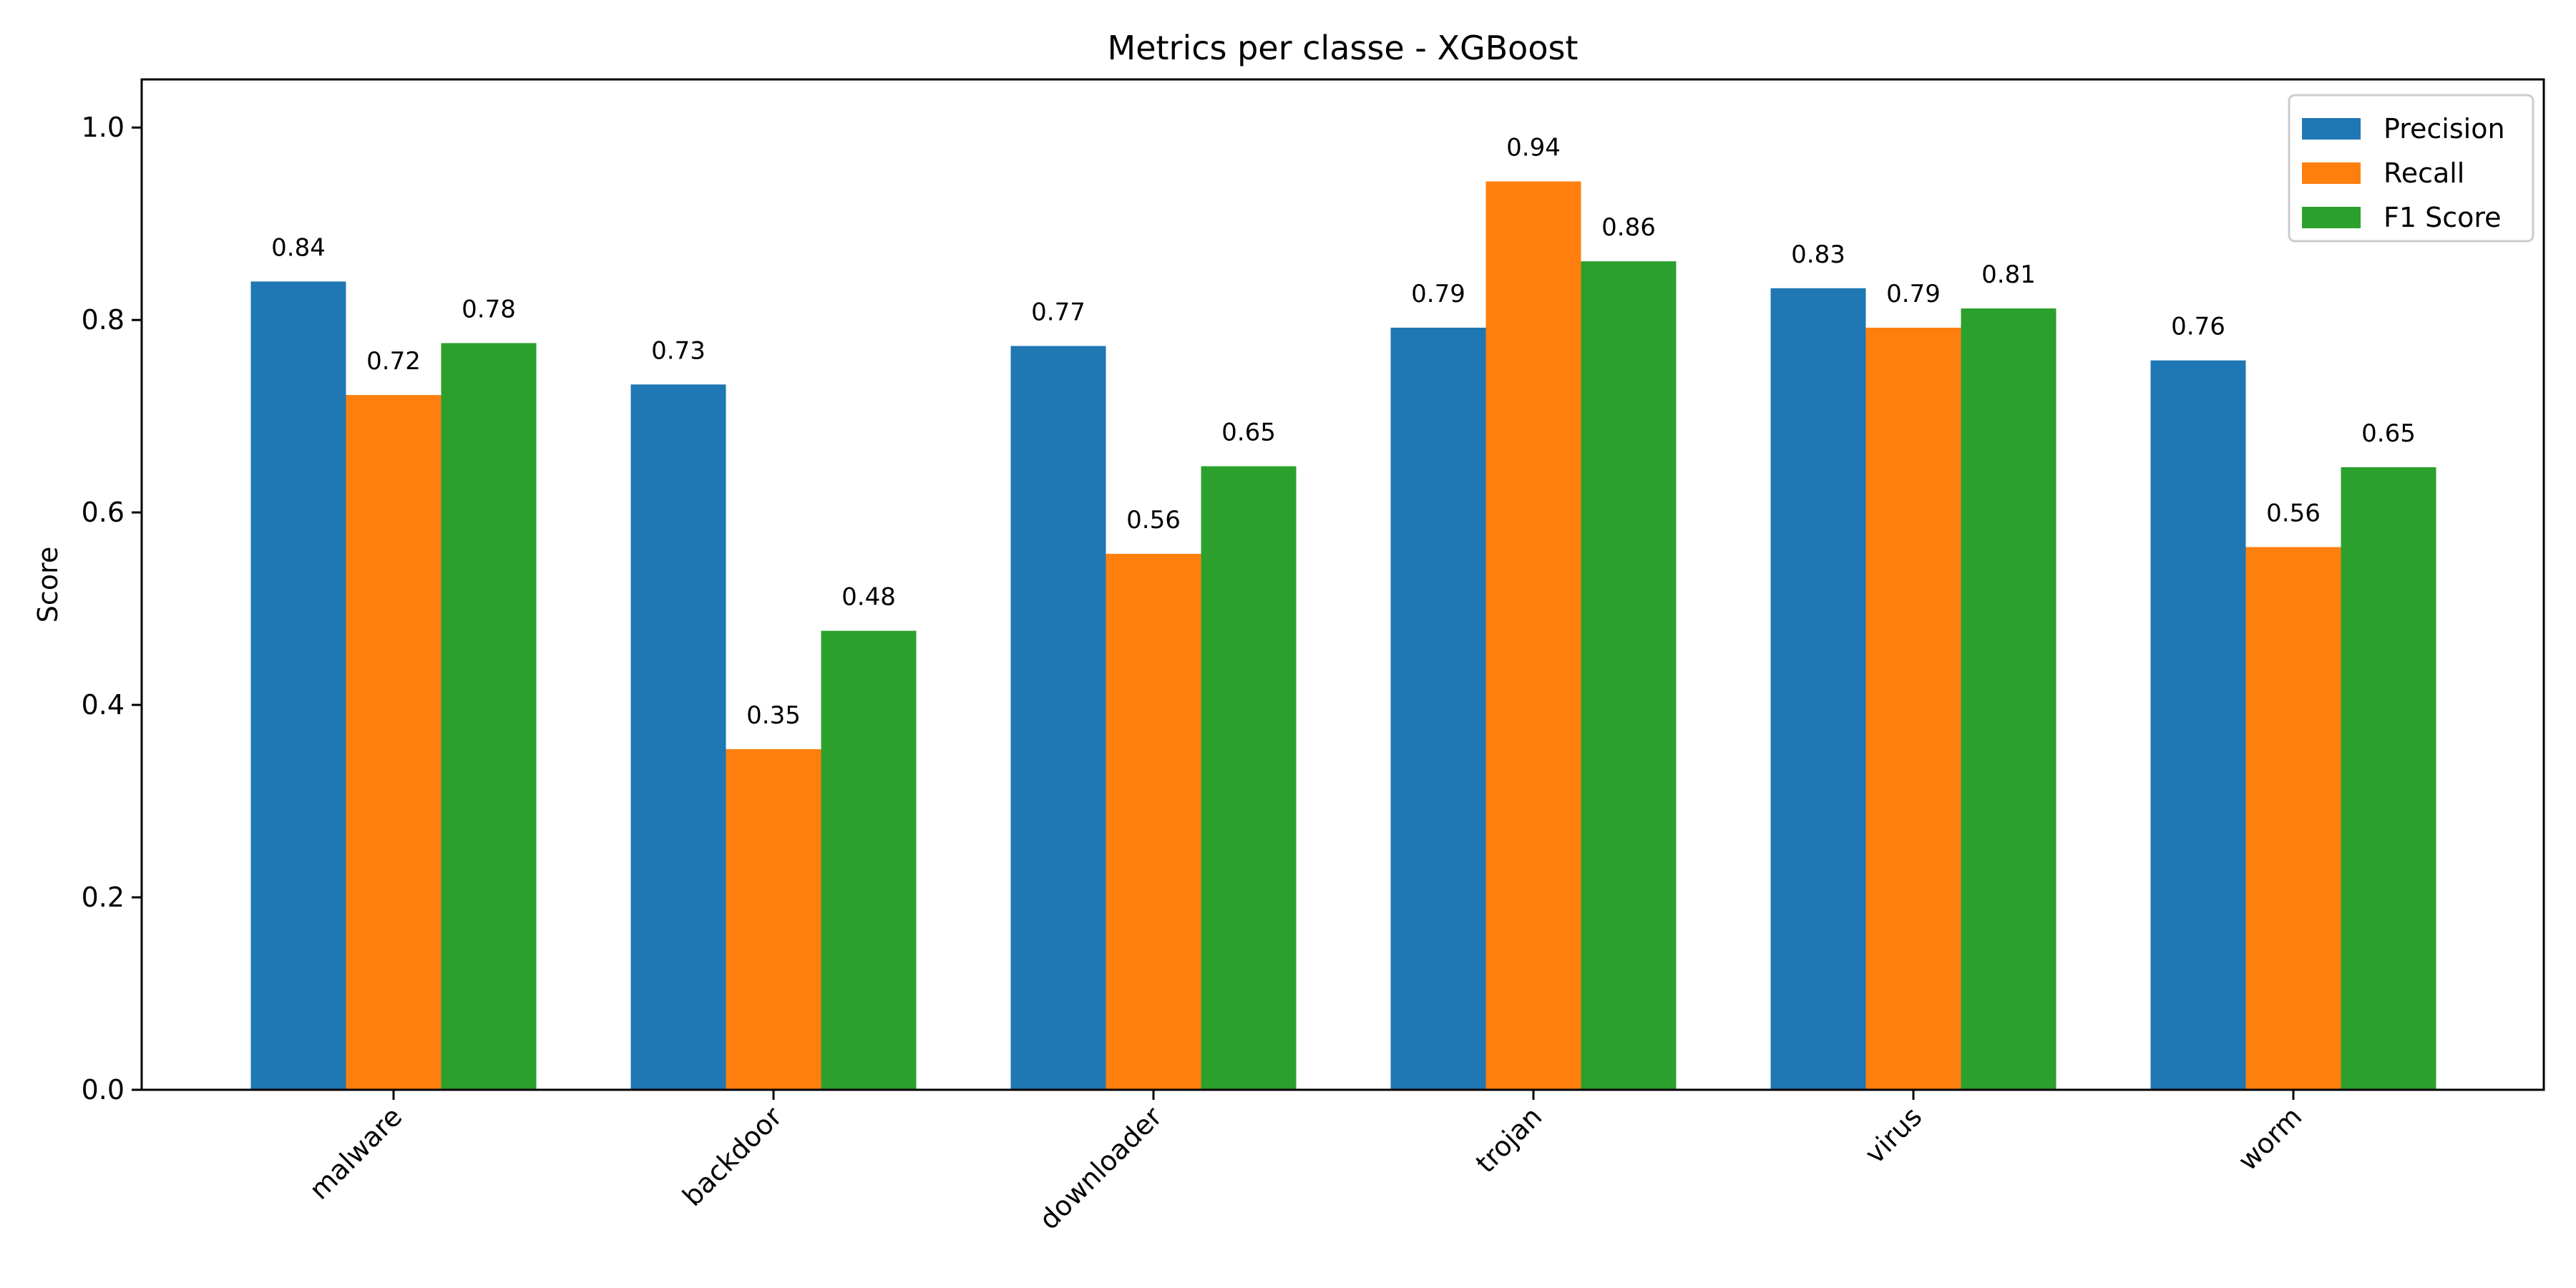  What do you see at coordinates (1818, 689) in the screenshot?
I see `bar-precision-virus` at bounding box center [1818, 689].